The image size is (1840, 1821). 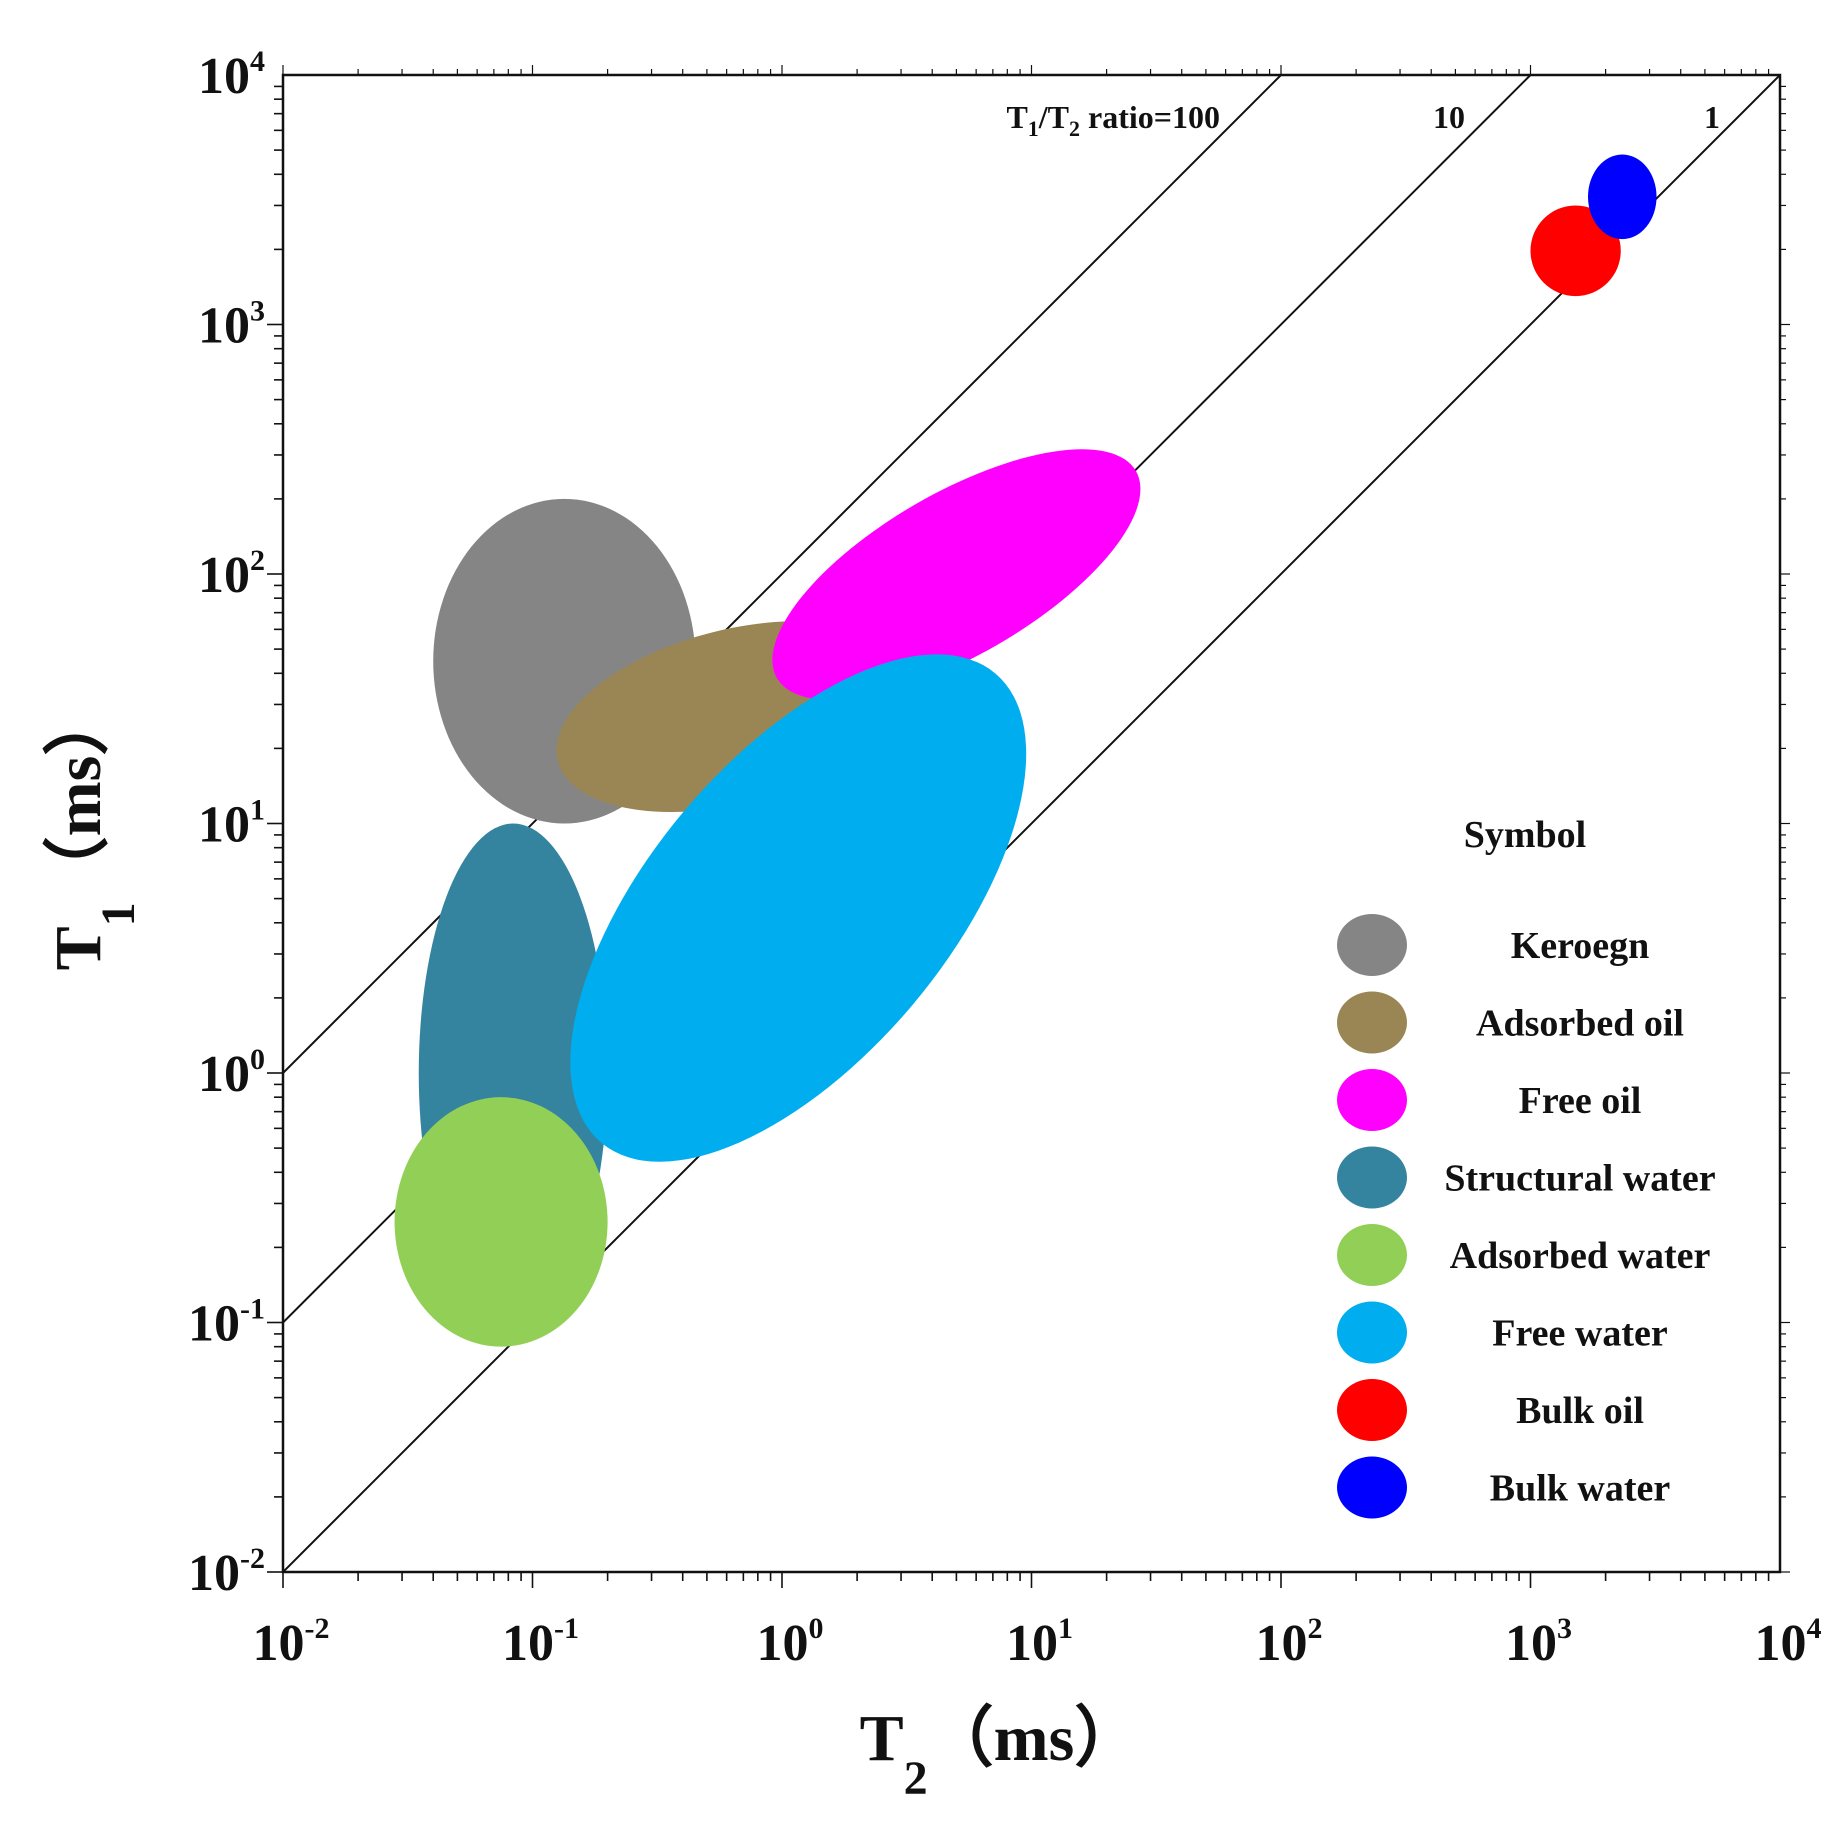 I want to click on legend-label: Adsorbed water, so click(x=1580, y=1256).